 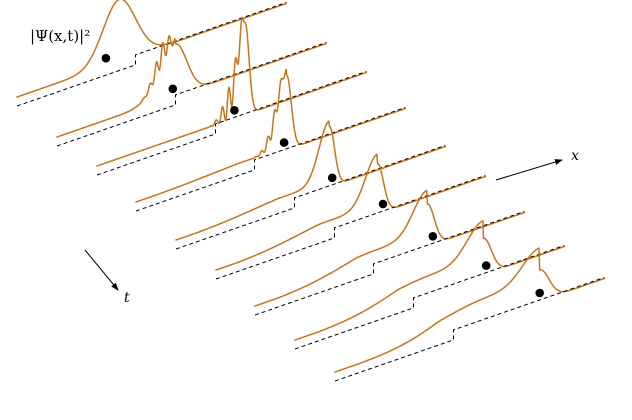 What do you see at coordinates (60, 36) in the screenshot?
I see `probability-density-label: |Ψ(x,t)|²` at bounding box center [60, 36].